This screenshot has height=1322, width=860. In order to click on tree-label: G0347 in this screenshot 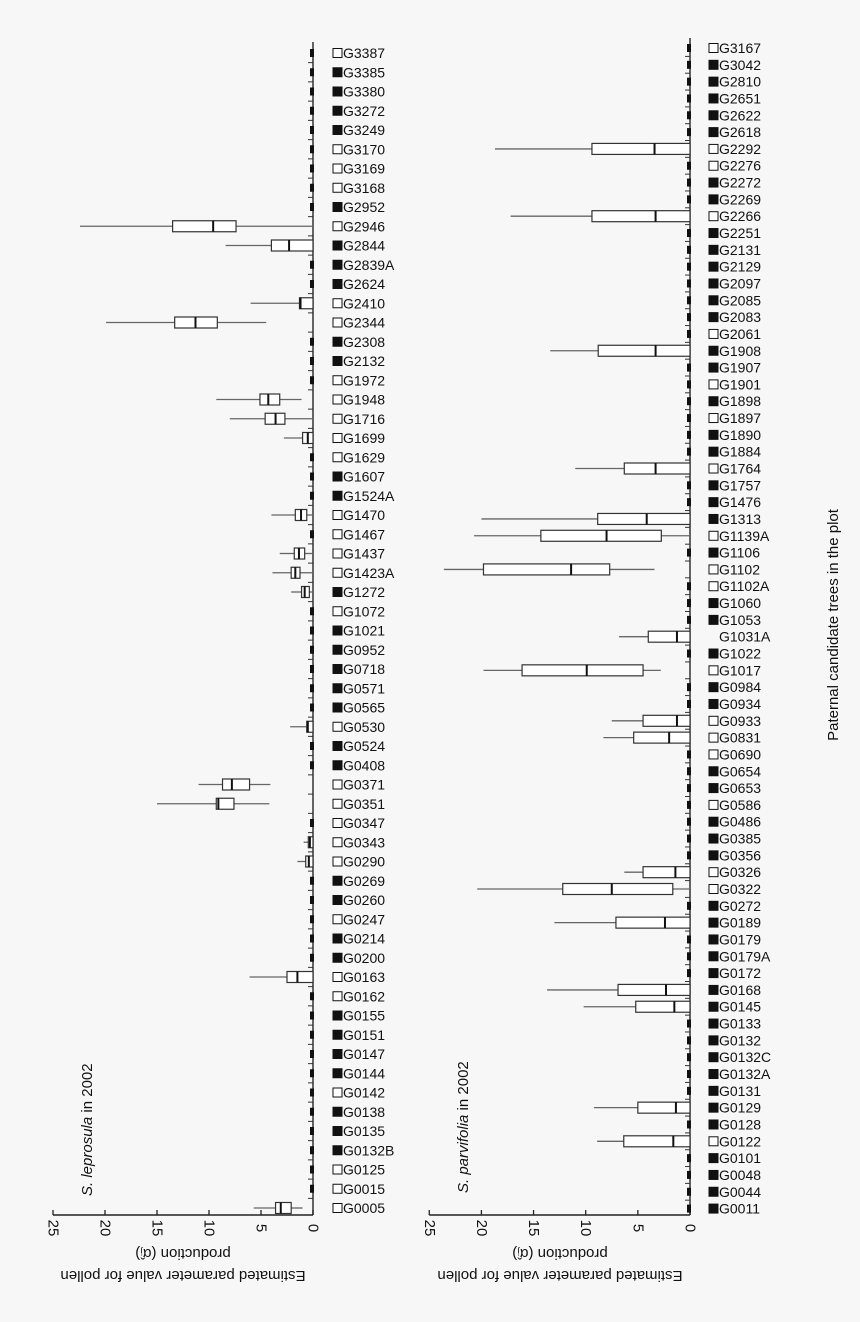, I will do `click(364, 823)`.